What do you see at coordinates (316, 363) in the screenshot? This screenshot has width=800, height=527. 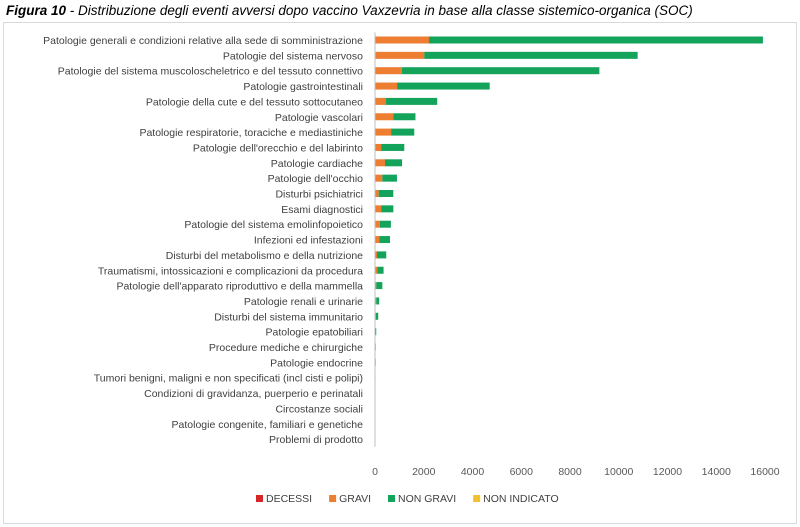 I see `category-label: Patologie endocrine` at bounding box center [316, 363].